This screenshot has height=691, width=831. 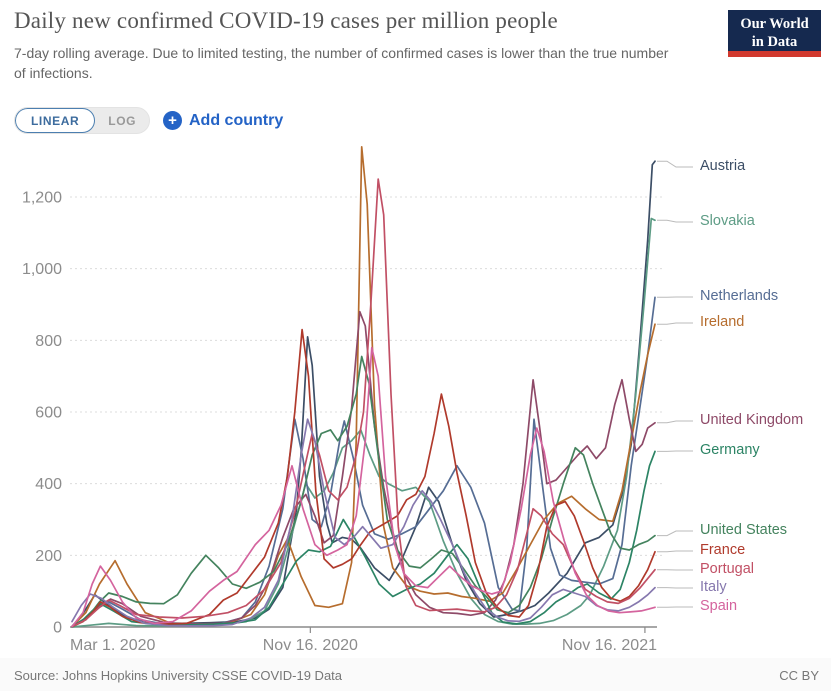 I want to click on y-axis-tick-label: 800, so click(x=48, y=341).